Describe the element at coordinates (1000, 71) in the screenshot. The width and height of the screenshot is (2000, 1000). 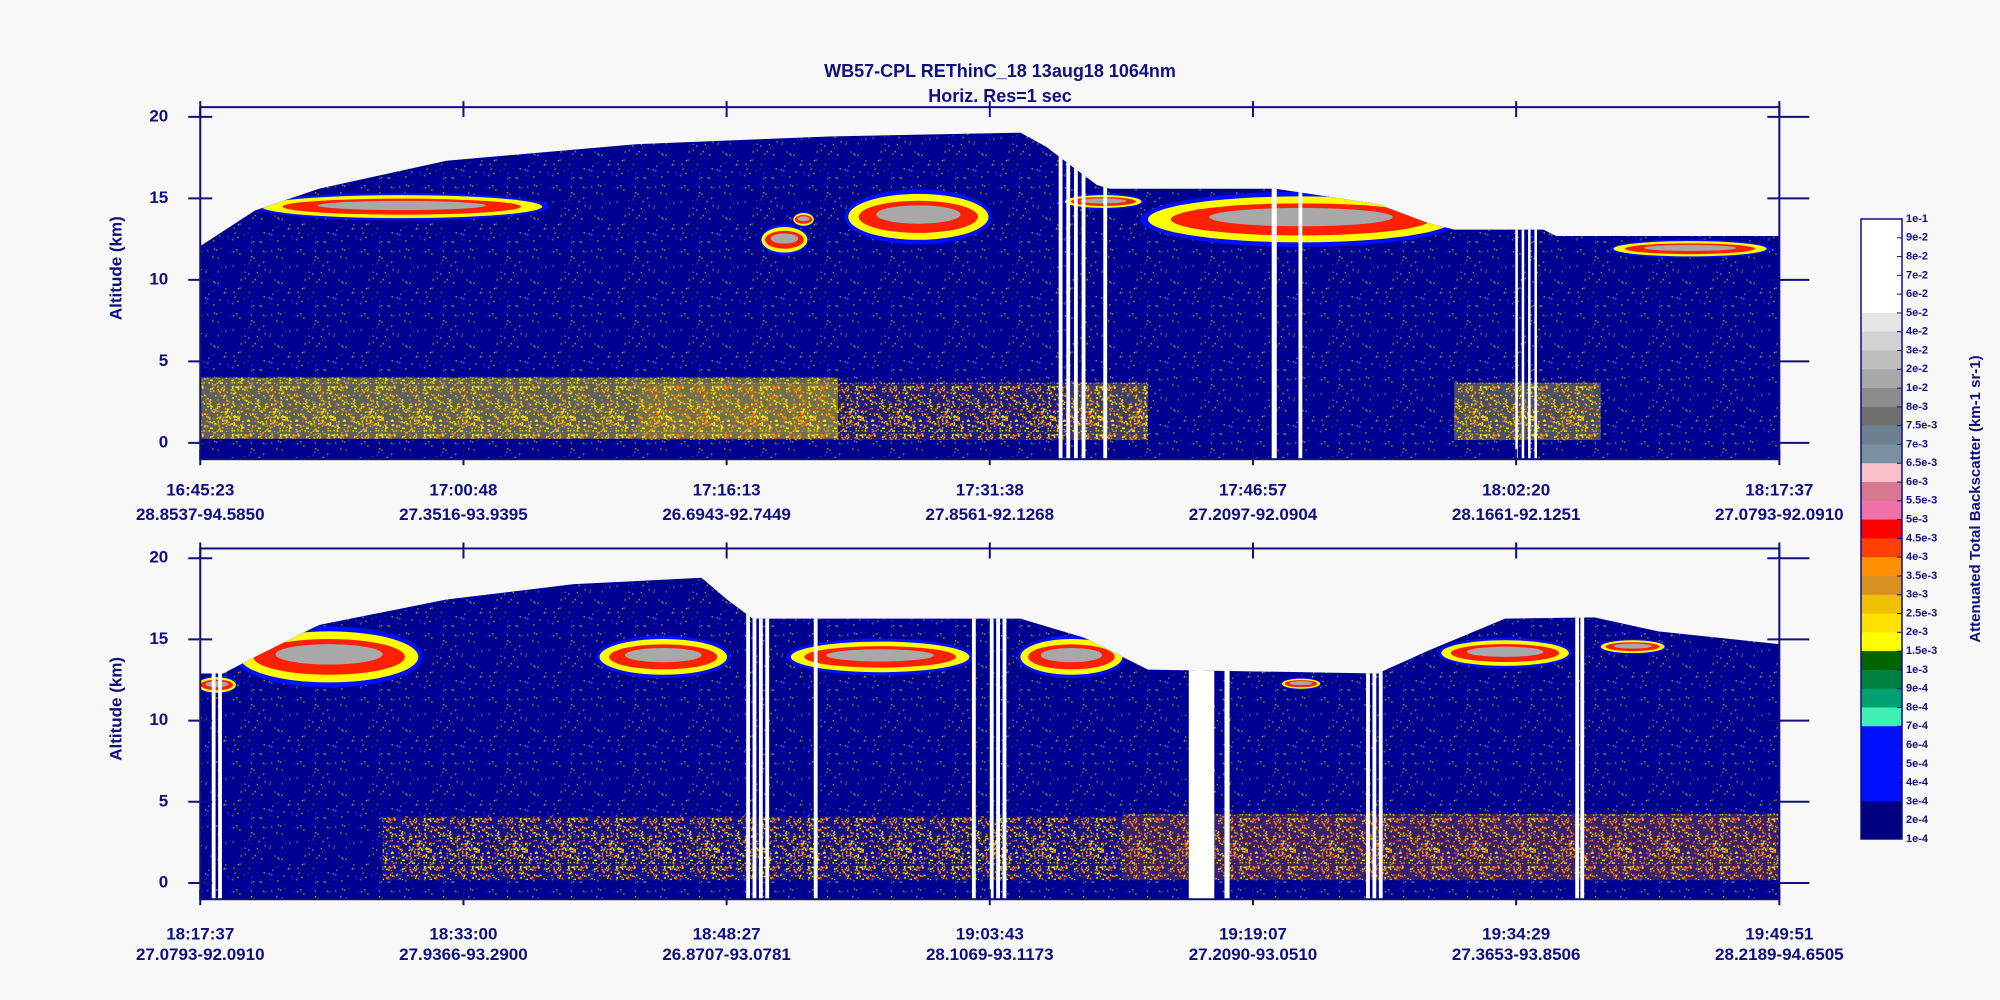
I see `chart-title: WB57-CPL REThinC_18 13aug18 1064nm` at that location.